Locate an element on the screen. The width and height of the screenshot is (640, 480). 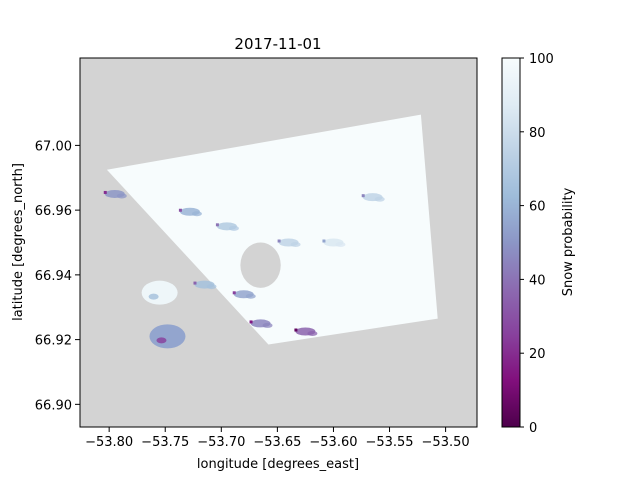
x-tick-label: −53.80 is located at coordinates (109, 442).